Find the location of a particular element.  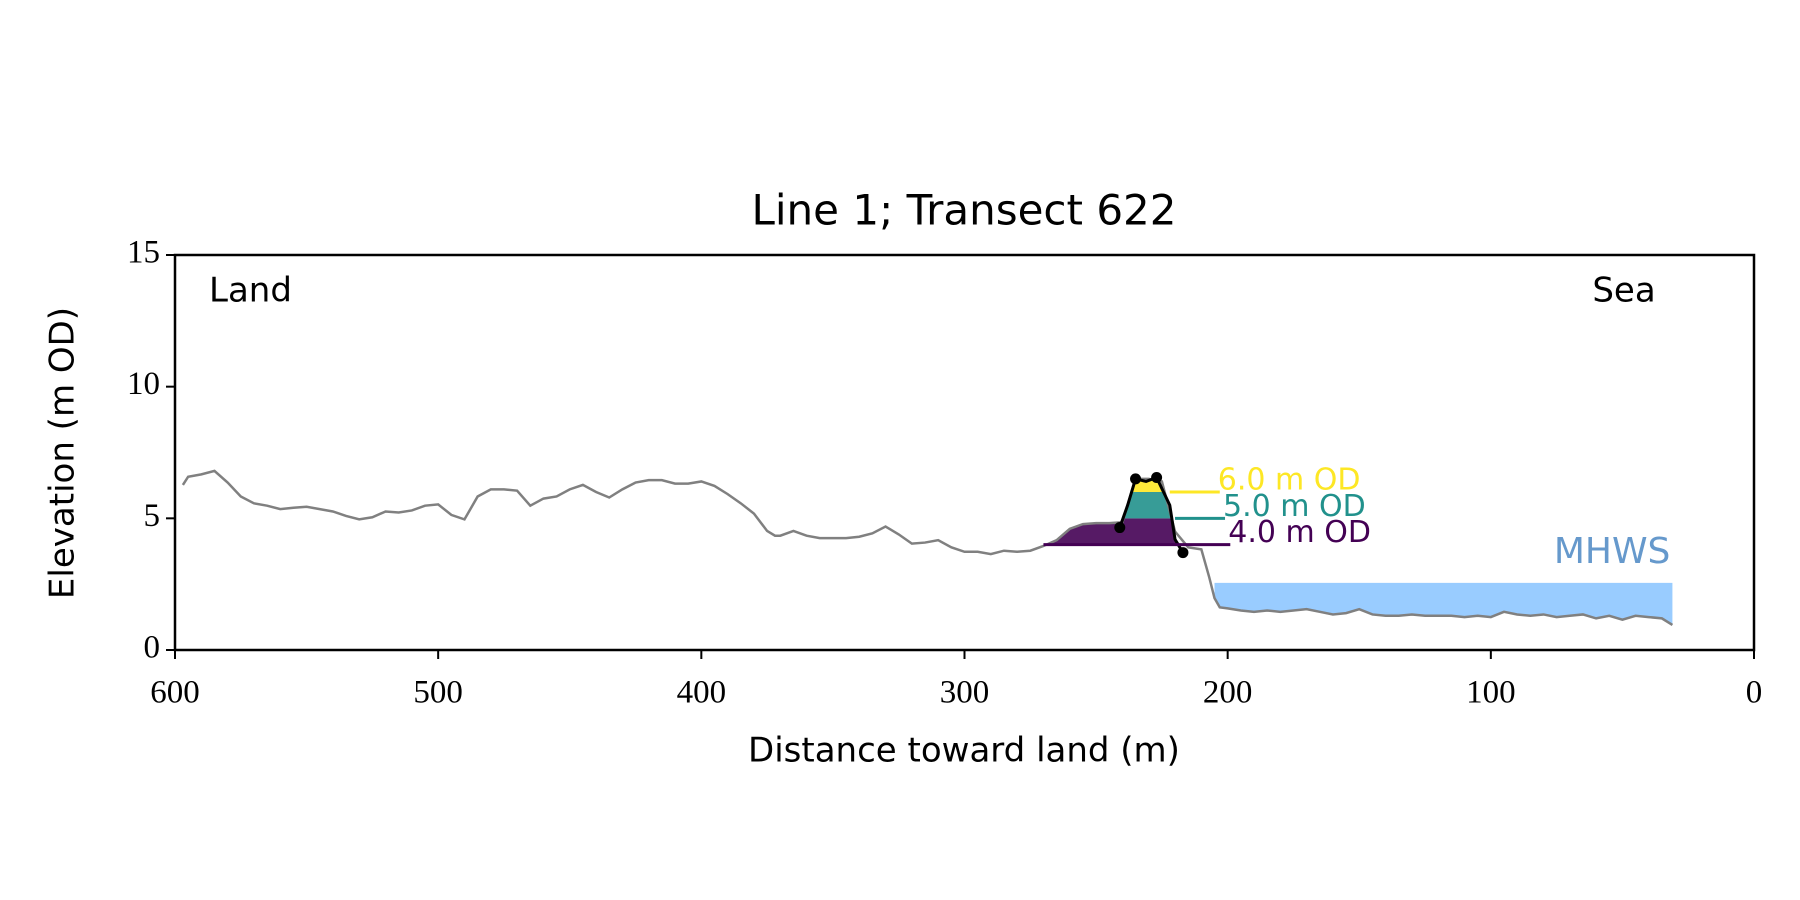

dune-line is located at coordinates (1151, 514).